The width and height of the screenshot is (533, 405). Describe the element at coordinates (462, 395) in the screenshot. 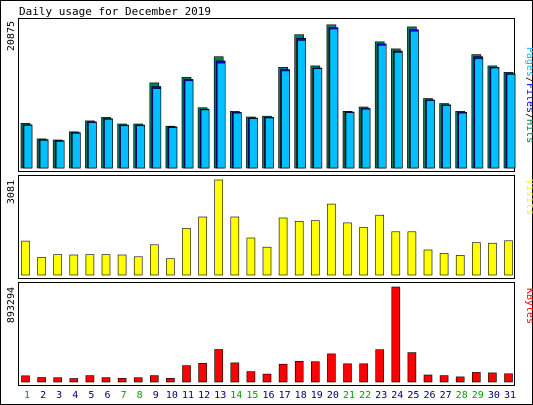

I see `day-label: 28` at that location.